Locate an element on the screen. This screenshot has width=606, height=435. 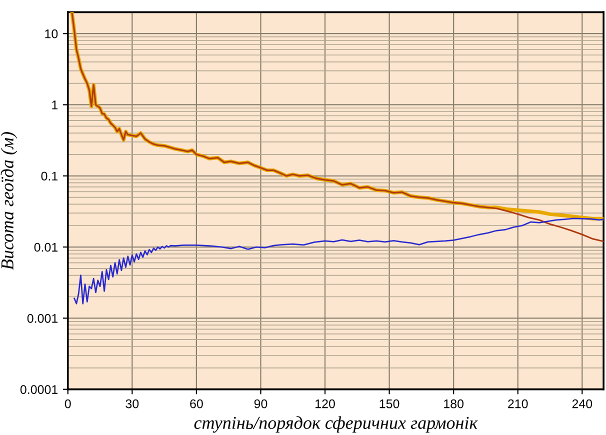
y-tick-label: 0.0001 is located at coordinates (39, 389).